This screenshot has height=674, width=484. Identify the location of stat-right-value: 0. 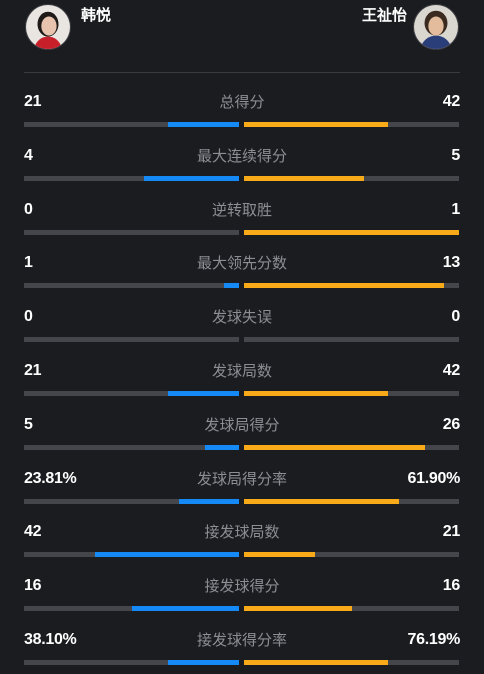
(455, 317).